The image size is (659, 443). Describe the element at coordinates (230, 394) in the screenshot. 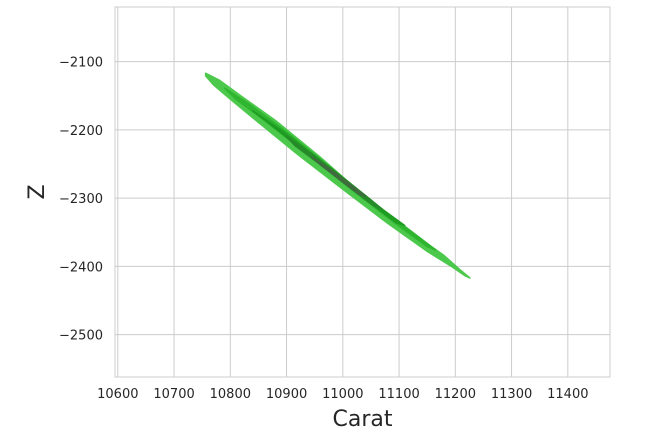

I see `x-tick-label: 10800` at that location.